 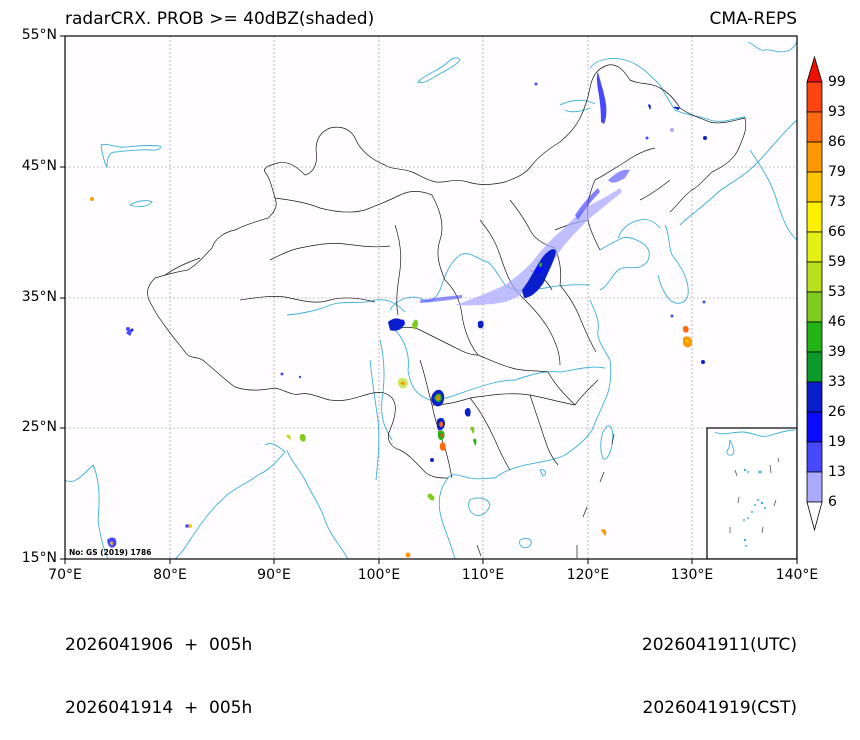 What do you see at coordinates (220, 19) in the screenshot?
I see `chart-title: radarCRX. PROB >= 40dBZ(shaded)` at bounding box center [220, 19].